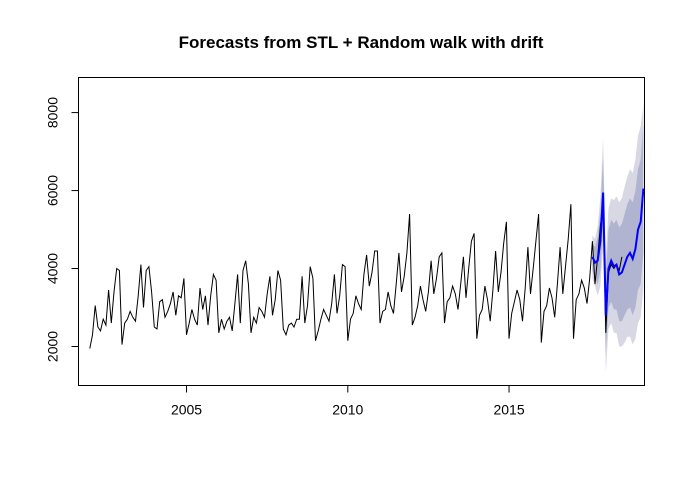  I want to click on y-tick-label: 4000, so click(53, 268).